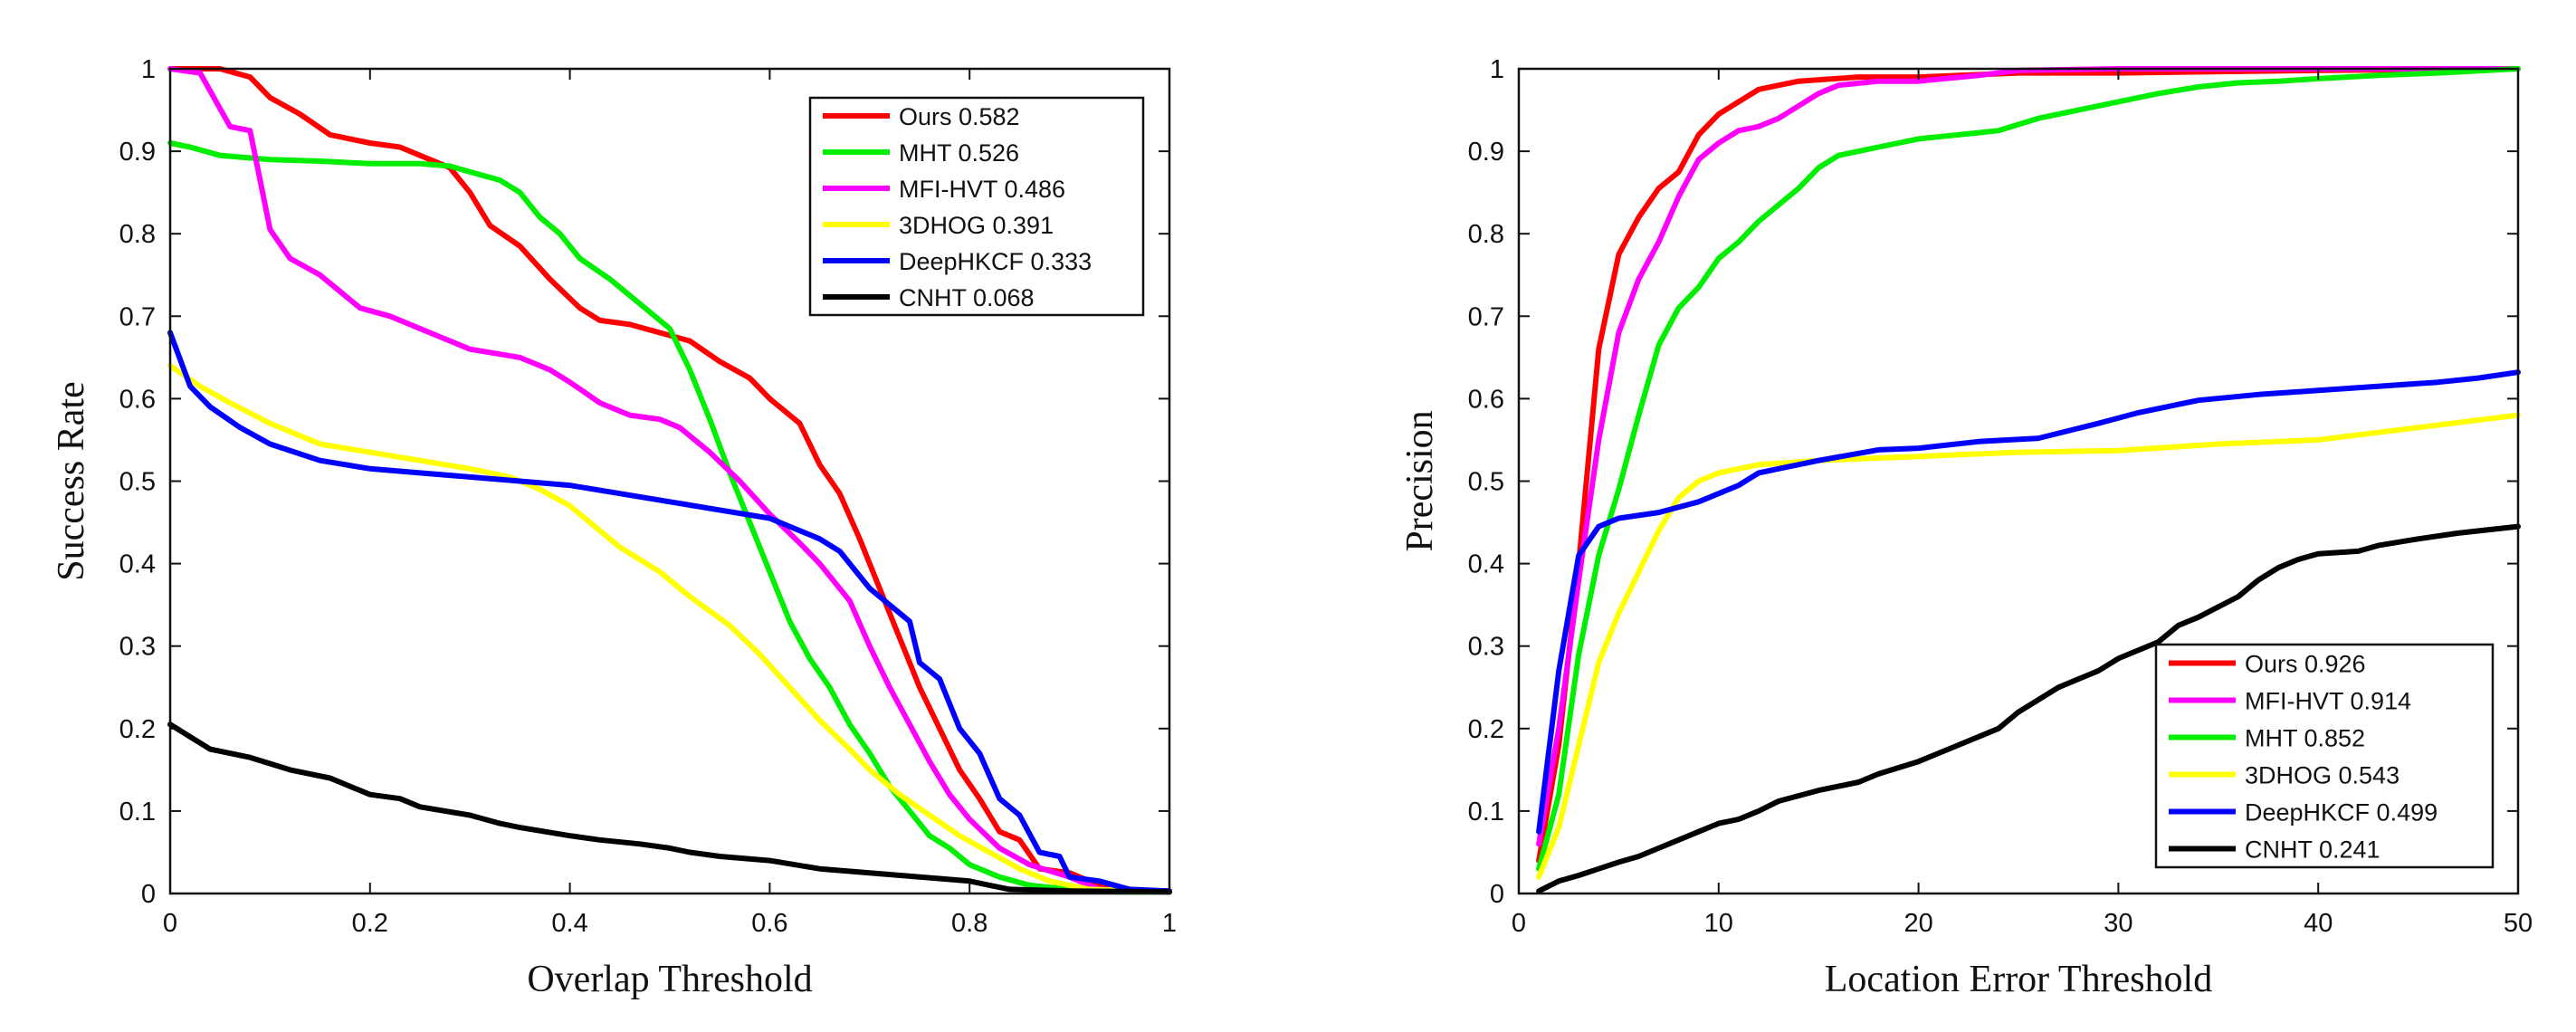 The width and height of the screenshot is (2576, 1032). What do you see at coordinates (2519, 923) in the screenshot?
I see `x-tick-label: 50` at bounding box center [2519, 923].